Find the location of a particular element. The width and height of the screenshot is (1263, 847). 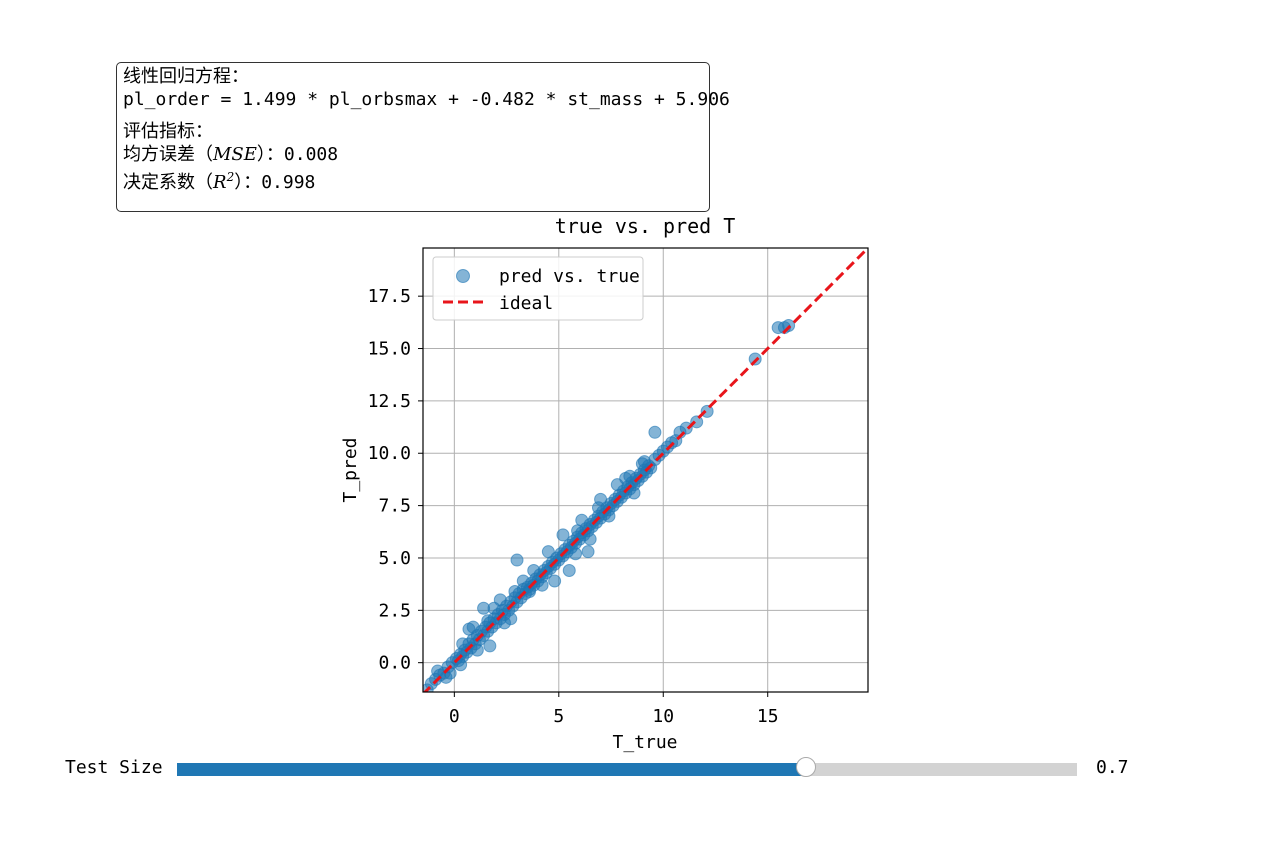

y-tick-label: 5.0 is located at coordinates (394, 558).